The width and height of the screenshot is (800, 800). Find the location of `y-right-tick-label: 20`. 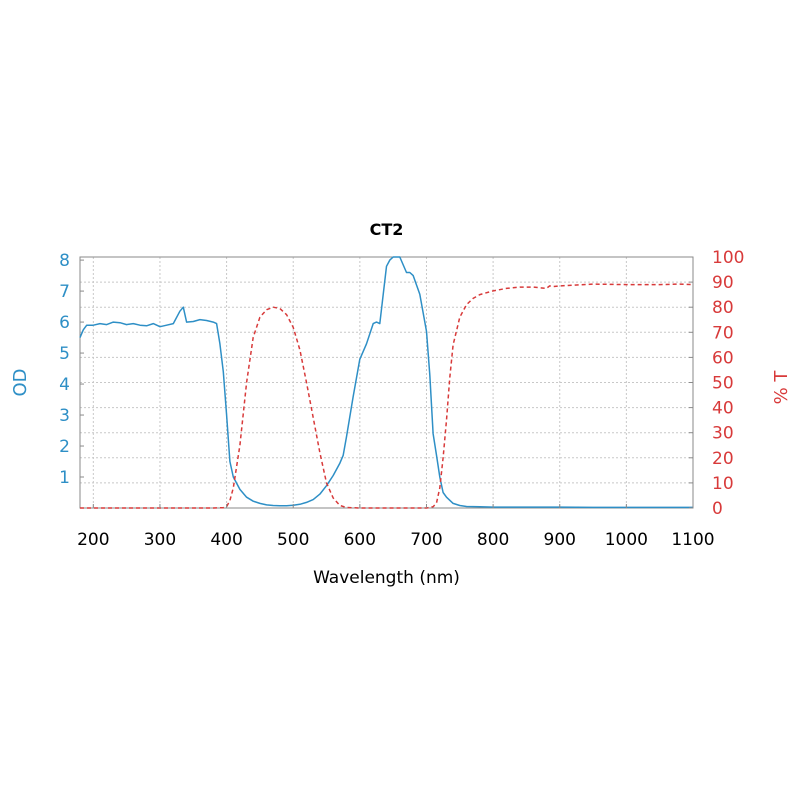

y-right-tick-label: 20 is located at coordinates (723, 459).